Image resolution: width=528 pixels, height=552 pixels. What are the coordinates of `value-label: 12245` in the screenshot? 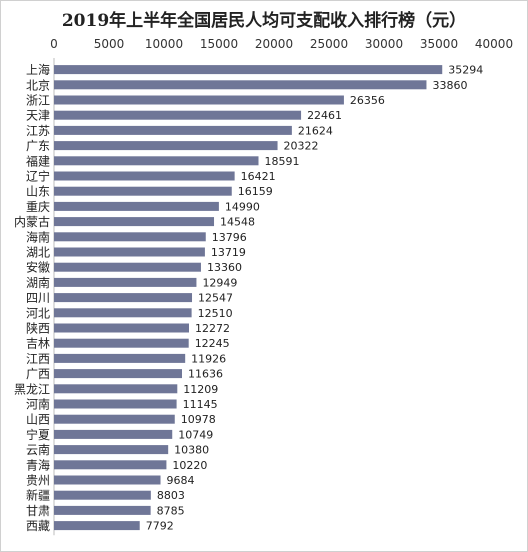 It's located at (212, 343).